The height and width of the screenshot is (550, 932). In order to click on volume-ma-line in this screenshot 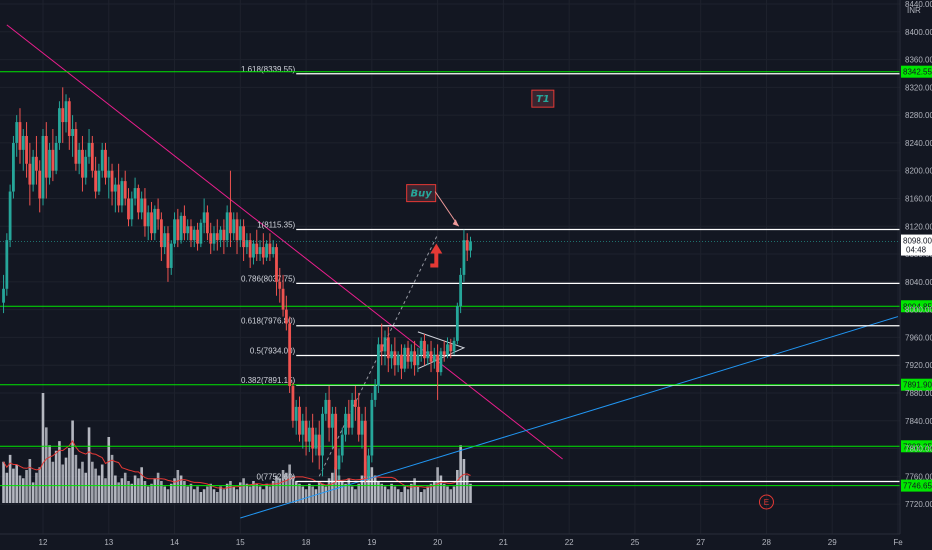, I will do `click(237, 464)`.